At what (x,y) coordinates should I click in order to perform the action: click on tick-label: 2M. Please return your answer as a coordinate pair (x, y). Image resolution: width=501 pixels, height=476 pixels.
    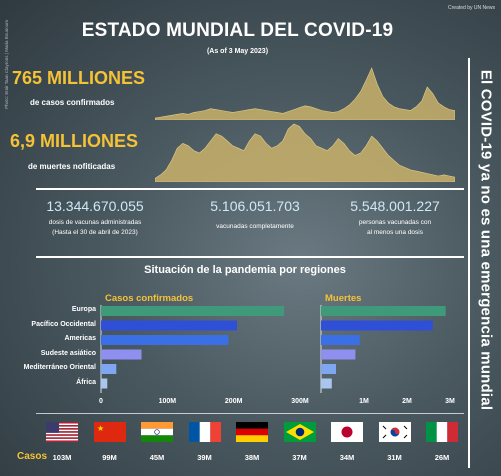
    Looking at the image, I should click on (407, 401).